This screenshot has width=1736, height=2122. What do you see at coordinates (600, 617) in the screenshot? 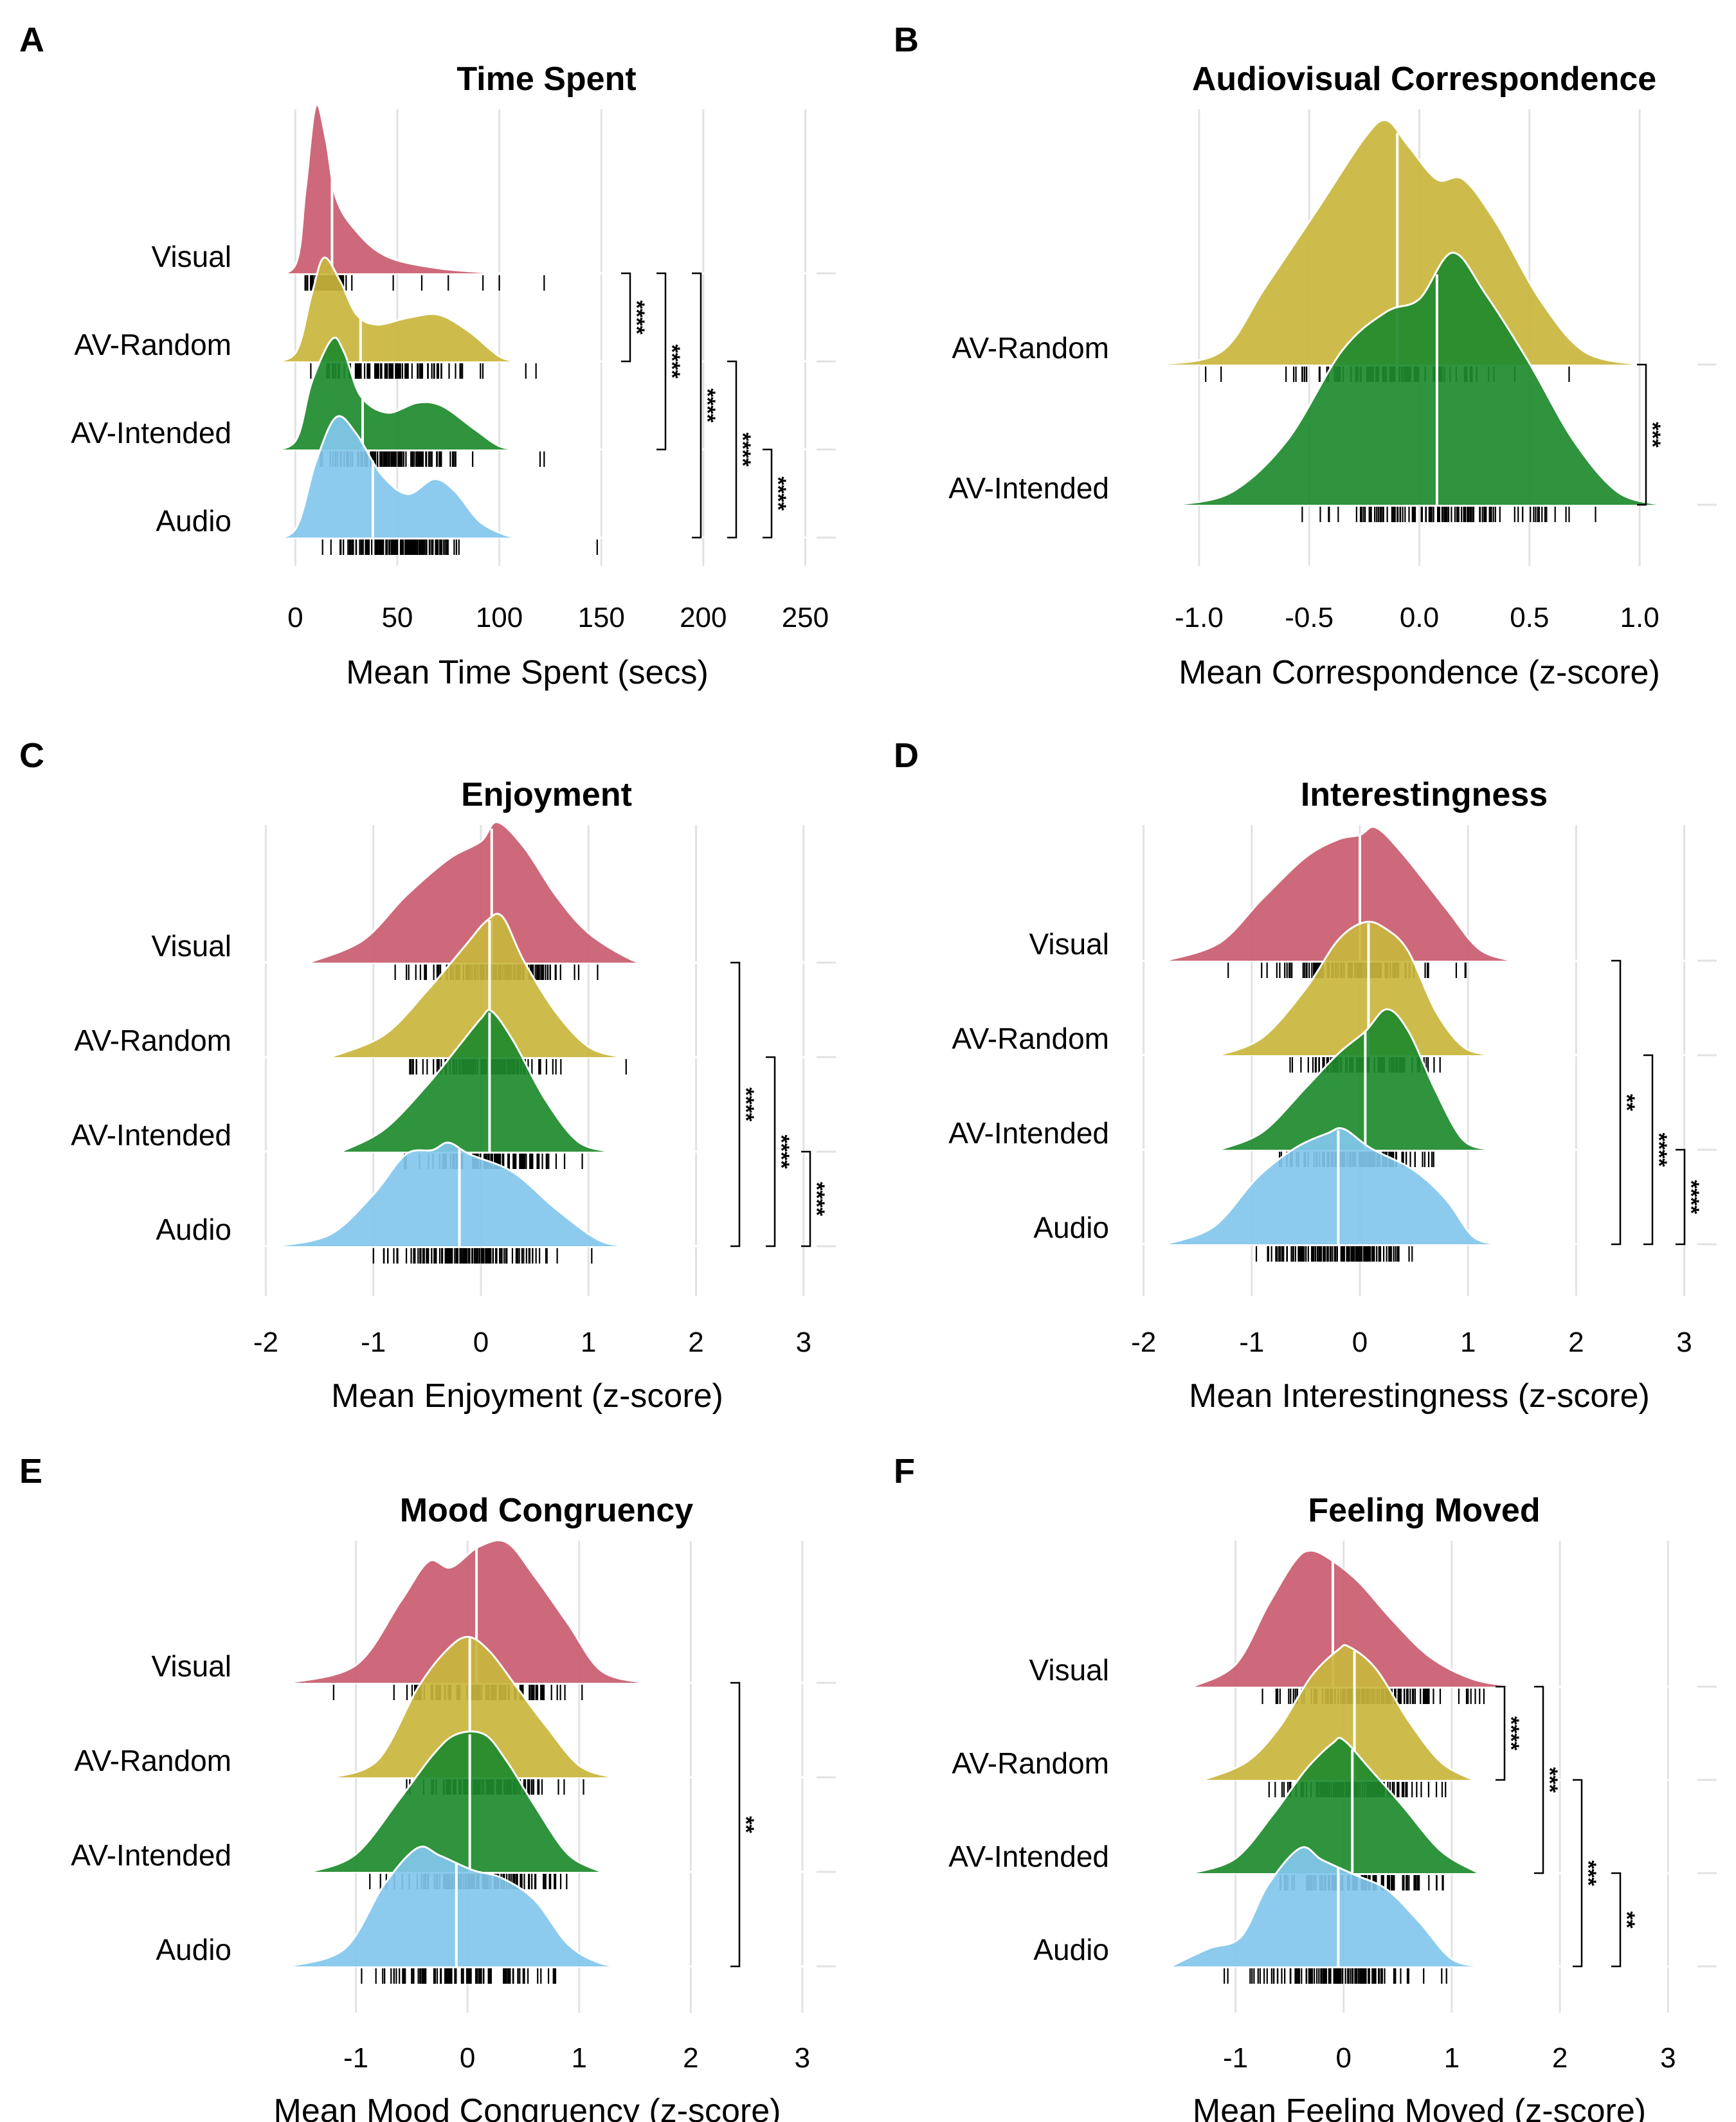
I see `x-tick-label: 150` at bounding box center [600, 617].